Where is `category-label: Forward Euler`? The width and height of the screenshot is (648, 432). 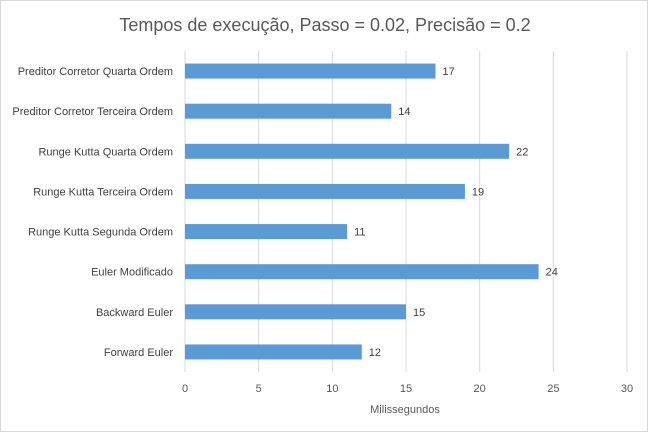 category-label: Forward Euler is located at coordinates (138, 353).